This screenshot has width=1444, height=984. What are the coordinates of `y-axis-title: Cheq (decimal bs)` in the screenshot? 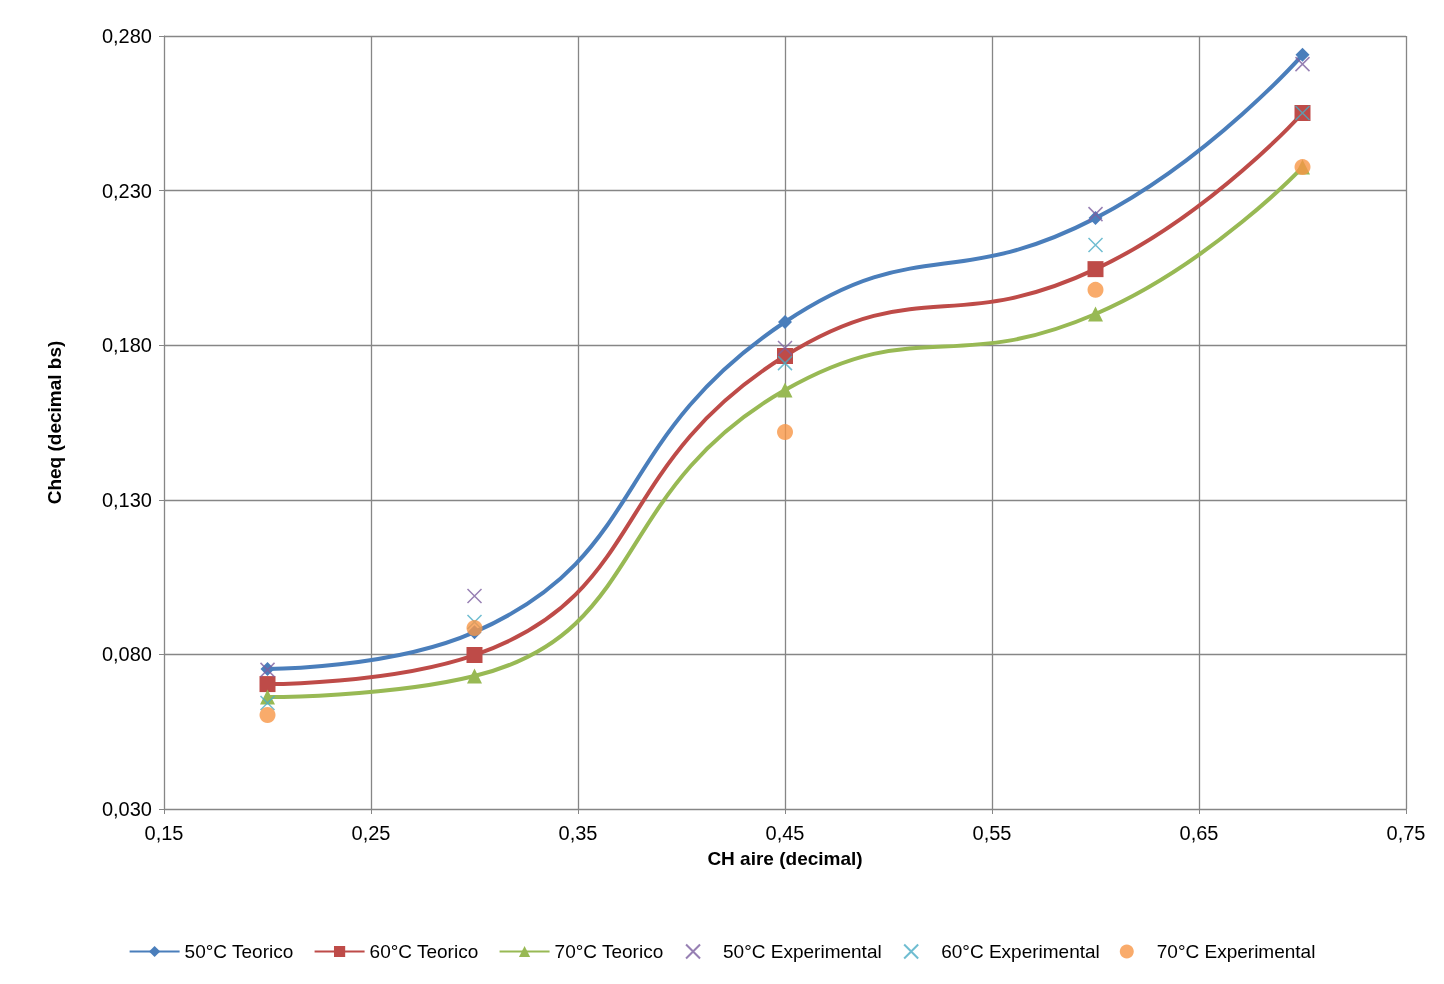 It's located at (54, 422).